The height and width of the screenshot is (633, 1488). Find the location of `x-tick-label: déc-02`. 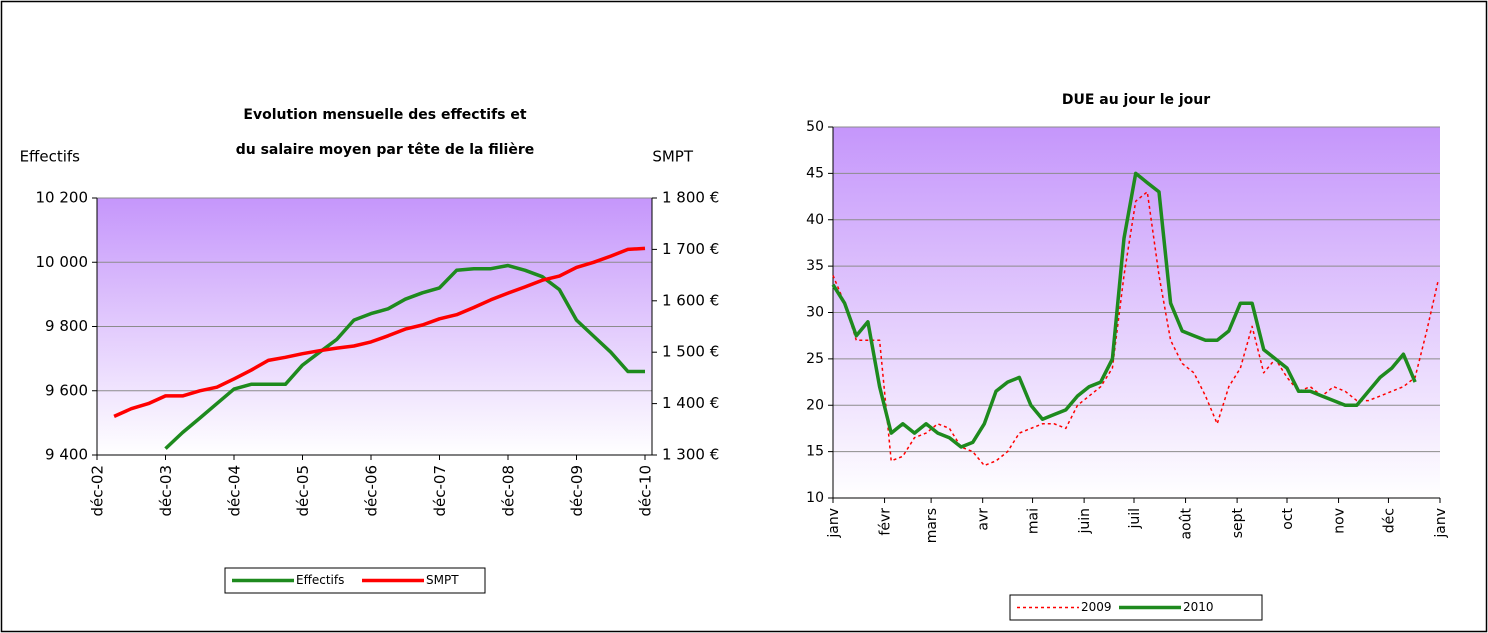

x-tick-label: déc-02 is located at coordinates (98, 491).